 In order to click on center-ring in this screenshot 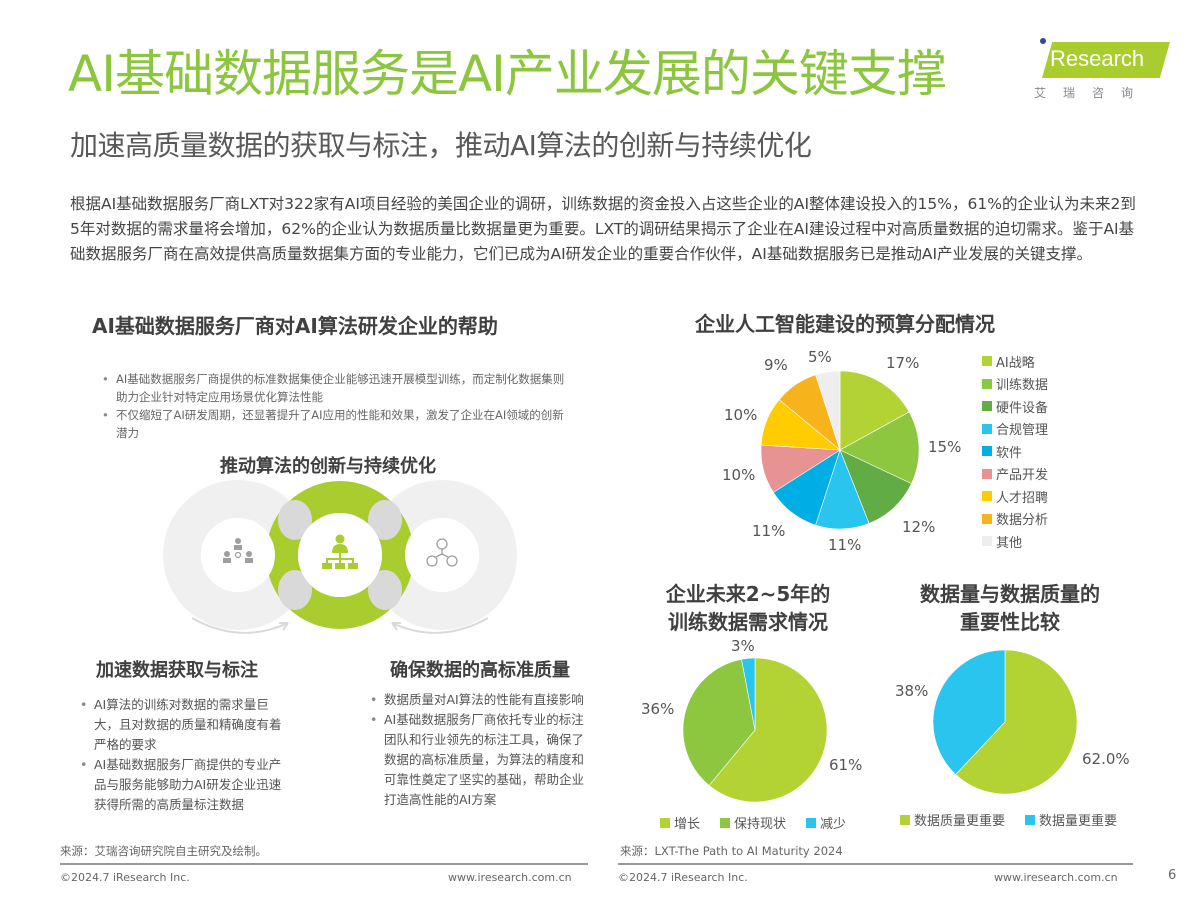, I will do `click(340, 555)`.